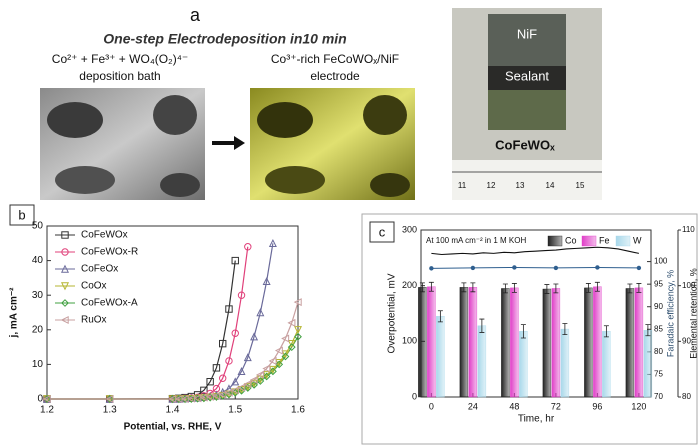 The height and width of the screenshot is (445, 700). Describe the element at coordinates (94, 286) in the screenshot. I see `legend-label: CoOx` at that location.